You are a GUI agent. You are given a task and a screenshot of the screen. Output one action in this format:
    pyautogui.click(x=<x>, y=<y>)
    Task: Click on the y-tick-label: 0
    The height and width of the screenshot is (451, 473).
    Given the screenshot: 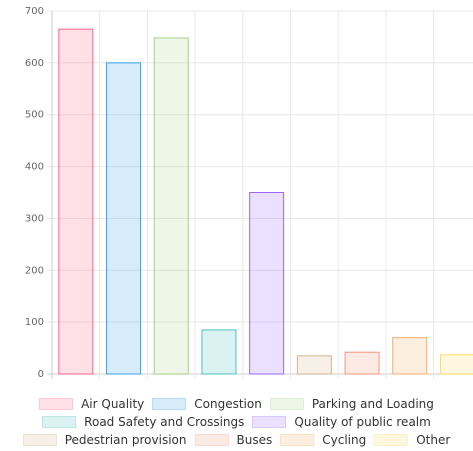 What is the action you would take?
    pyautogui.click(x=41, y=374)
    